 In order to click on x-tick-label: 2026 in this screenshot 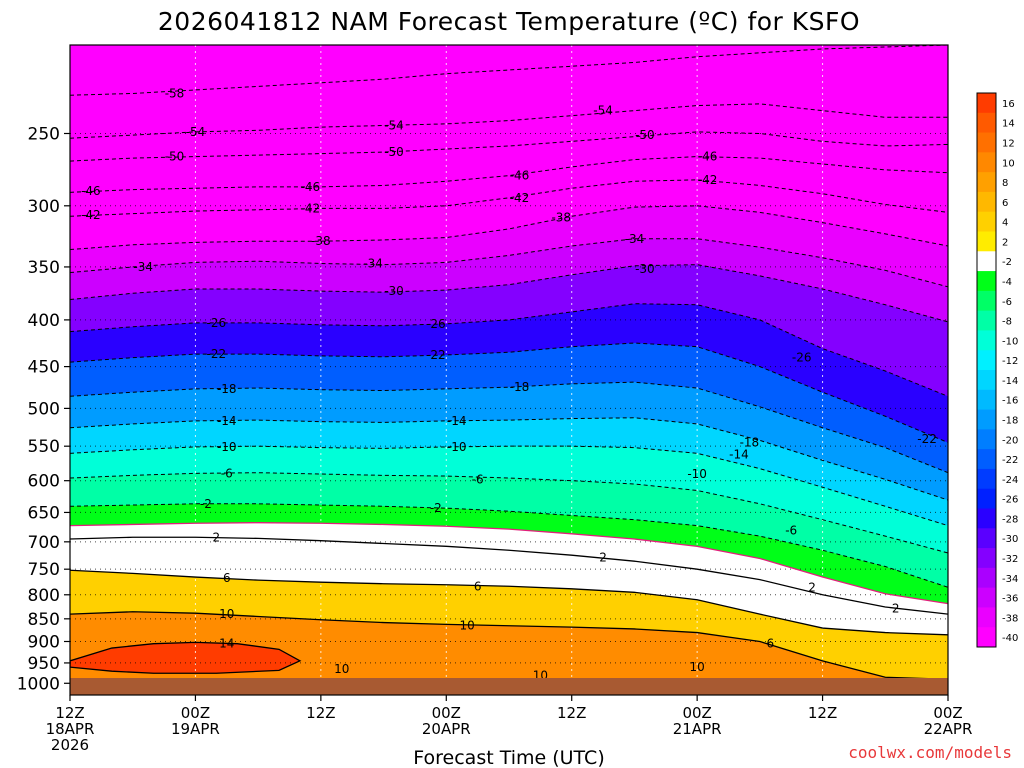, I will do `click(70, 745)`.